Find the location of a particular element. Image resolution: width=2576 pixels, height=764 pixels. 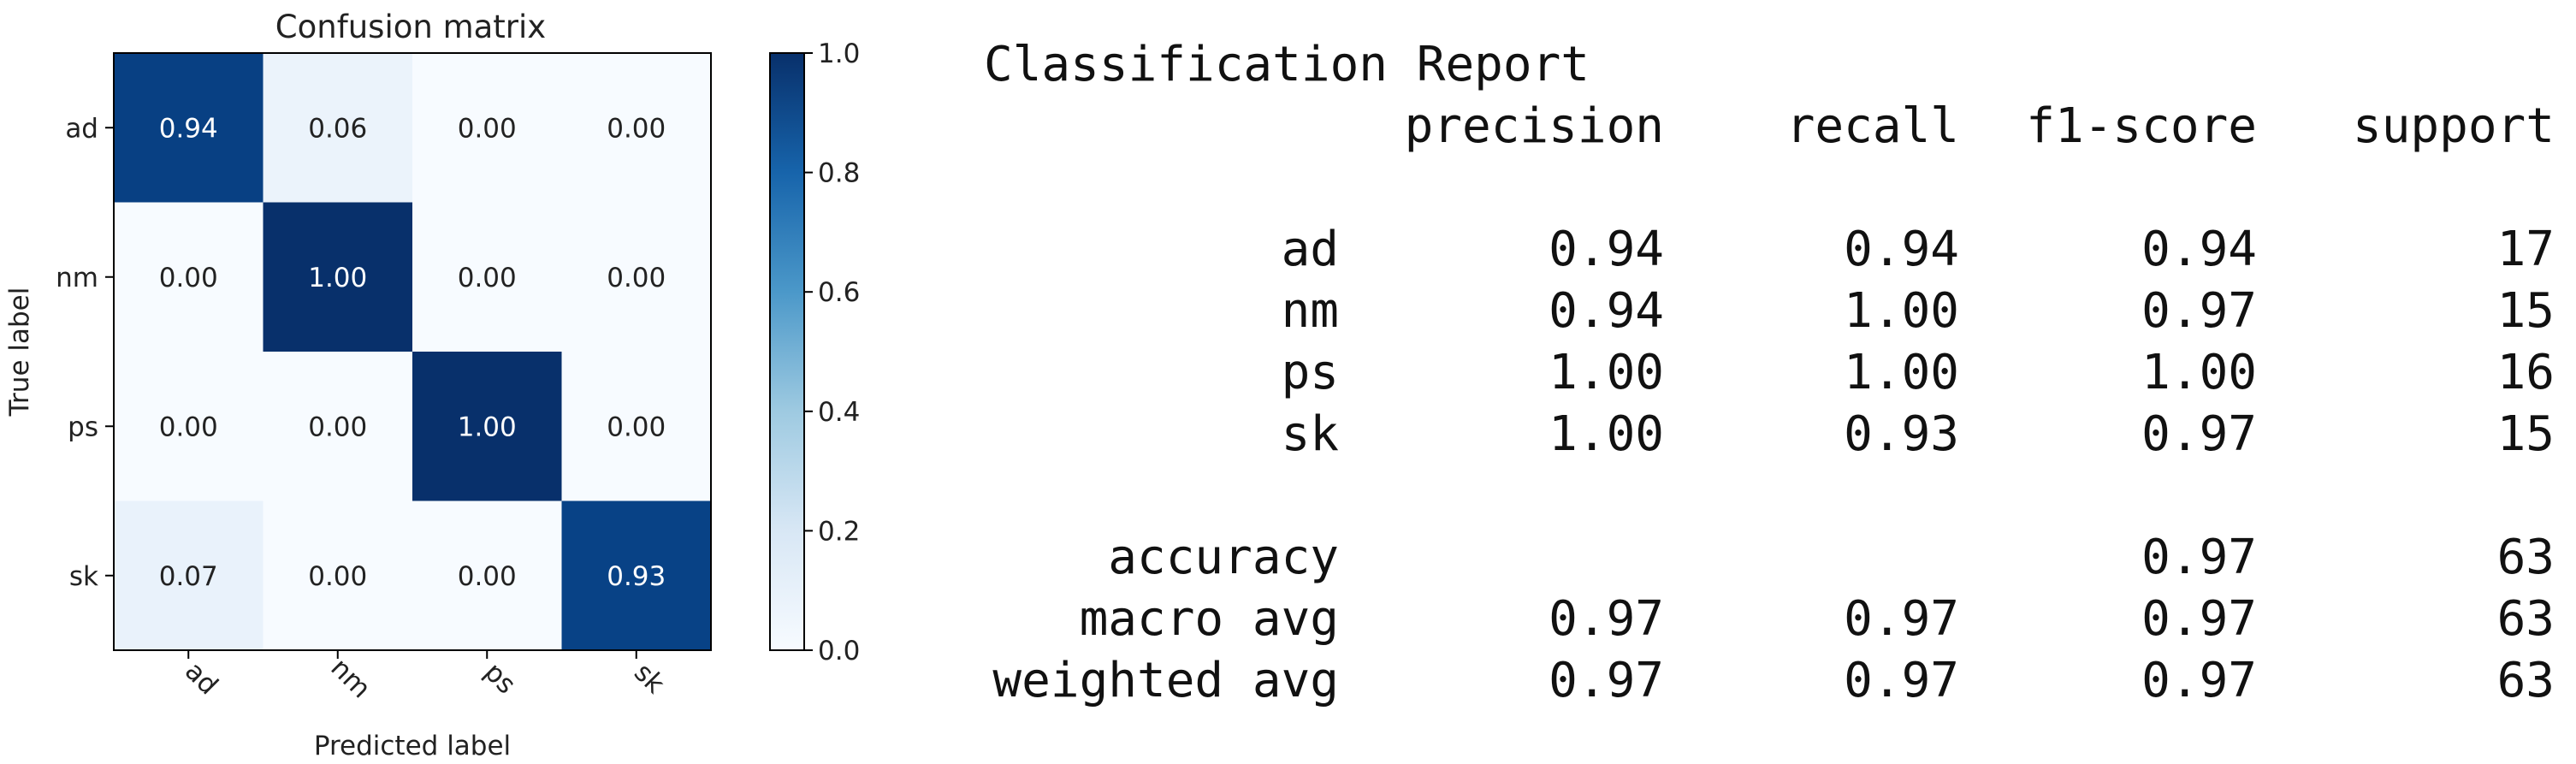

colorbar-tick-label: 0.8 is located at coordinates (839, 173).